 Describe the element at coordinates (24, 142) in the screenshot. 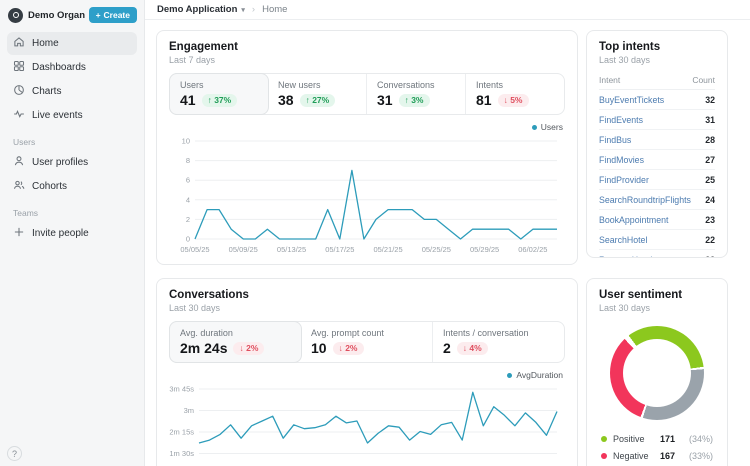

I see `sidebar-section-users: Users` at that location.